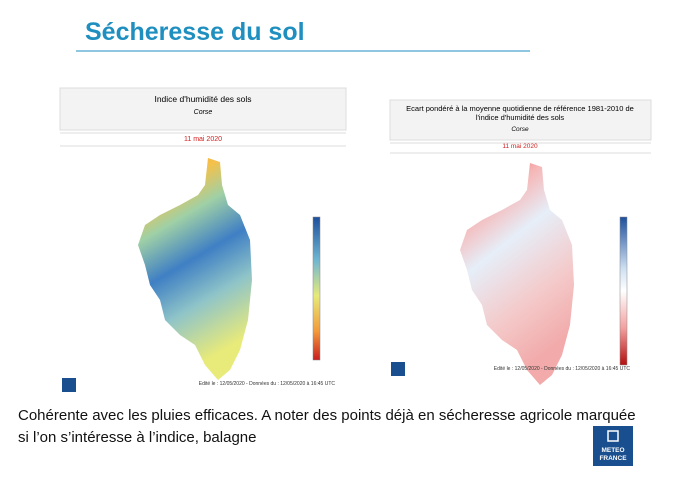 This screenshot has width=673, height=483. I want to click on slide-title: Sécheresse du sol, so click(195, 32).